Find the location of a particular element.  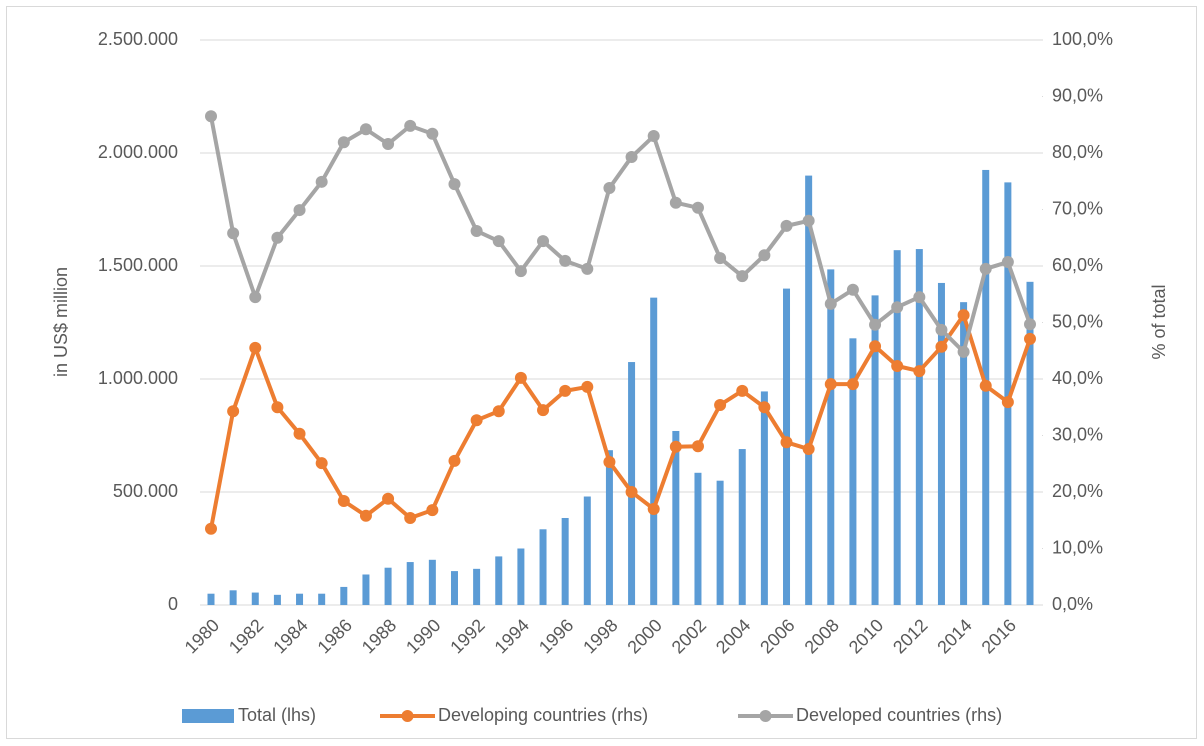

legend-label: Developed countries (rhs) is located at coordinates (899, 715).